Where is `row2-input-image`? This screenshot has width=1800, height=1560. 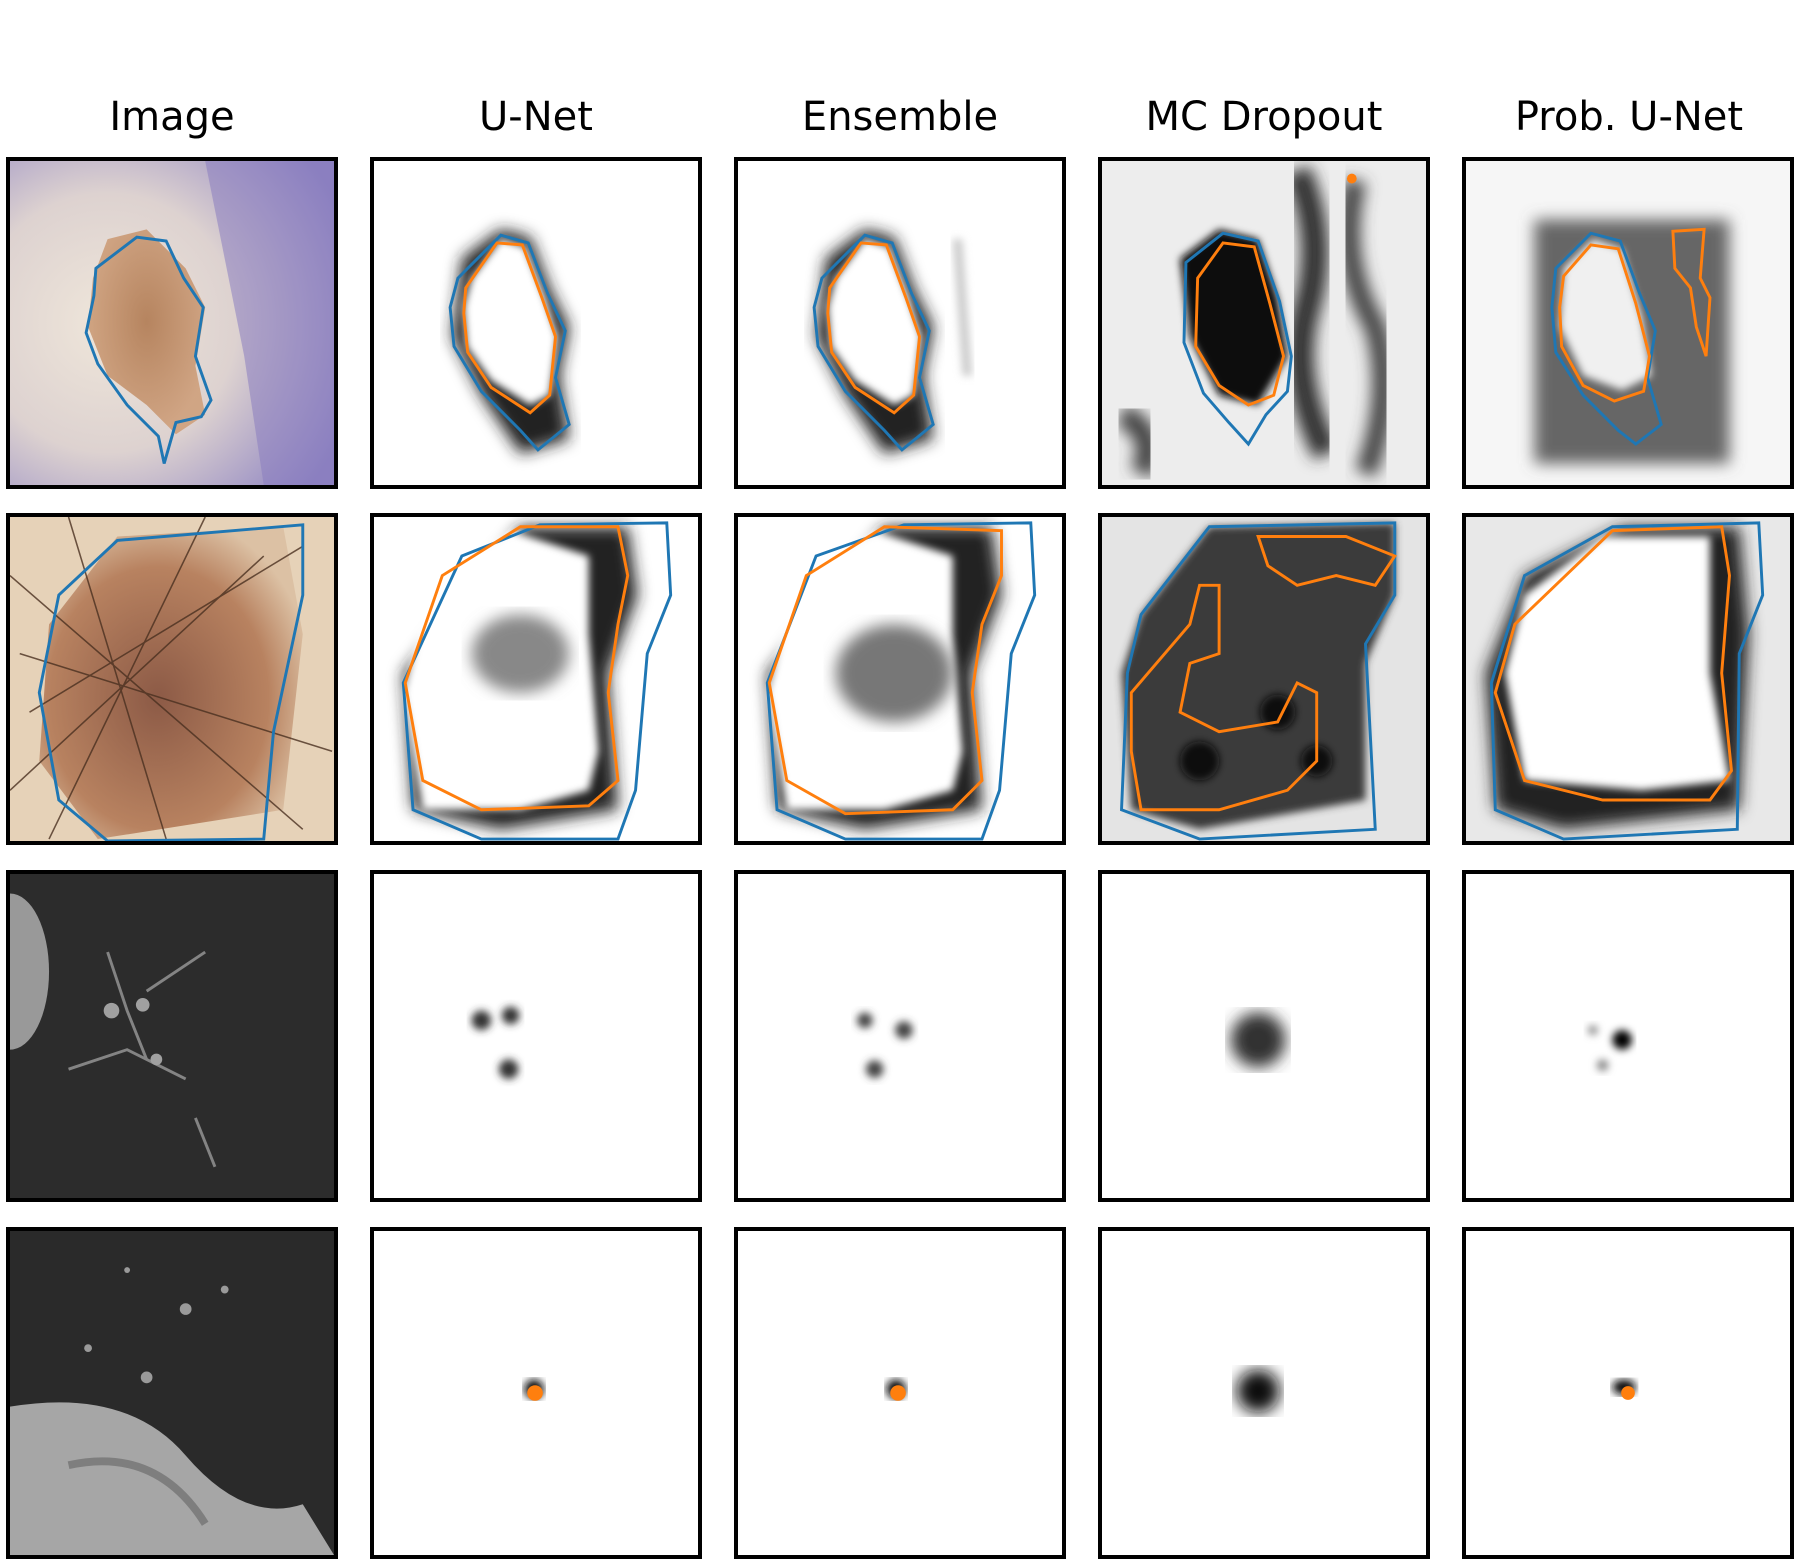 row2-input-image is located at coordinates (172, 679).